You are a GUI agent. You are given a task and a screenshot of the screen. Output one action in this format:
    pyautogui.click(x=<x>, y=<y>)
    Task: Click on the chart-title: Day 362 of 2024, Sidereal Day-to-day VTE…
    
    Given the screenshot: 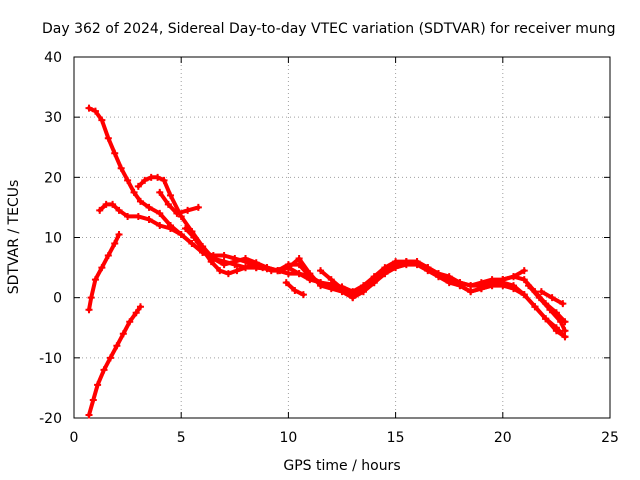 What is the action you would take?
    pyautogui.click(x=329, y=29)
    